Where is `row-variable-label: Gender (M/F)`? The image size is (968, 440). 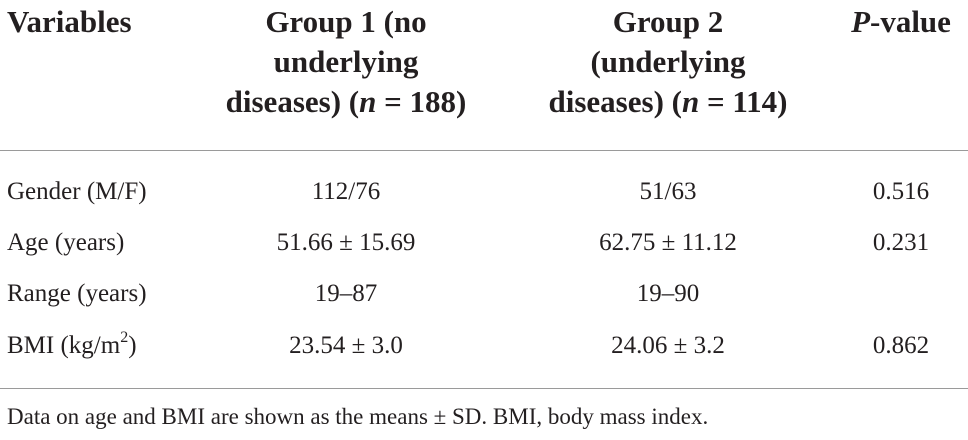 row-variable-label: Gender (M/F) is located at coordinates (77, 191).